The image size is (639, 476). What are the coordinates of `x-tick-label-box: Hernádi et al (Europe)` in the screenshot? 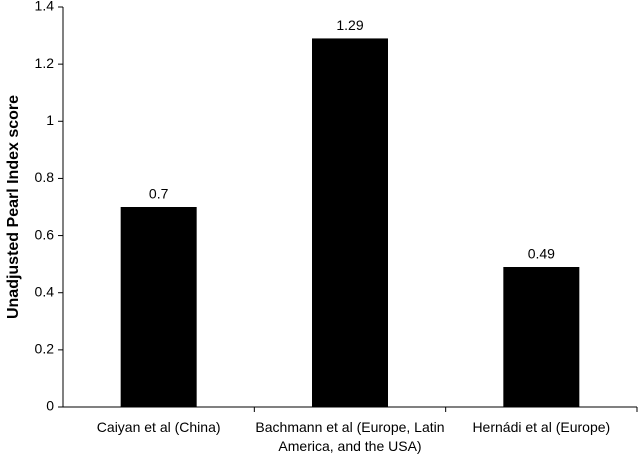 It's located at (541, 427).